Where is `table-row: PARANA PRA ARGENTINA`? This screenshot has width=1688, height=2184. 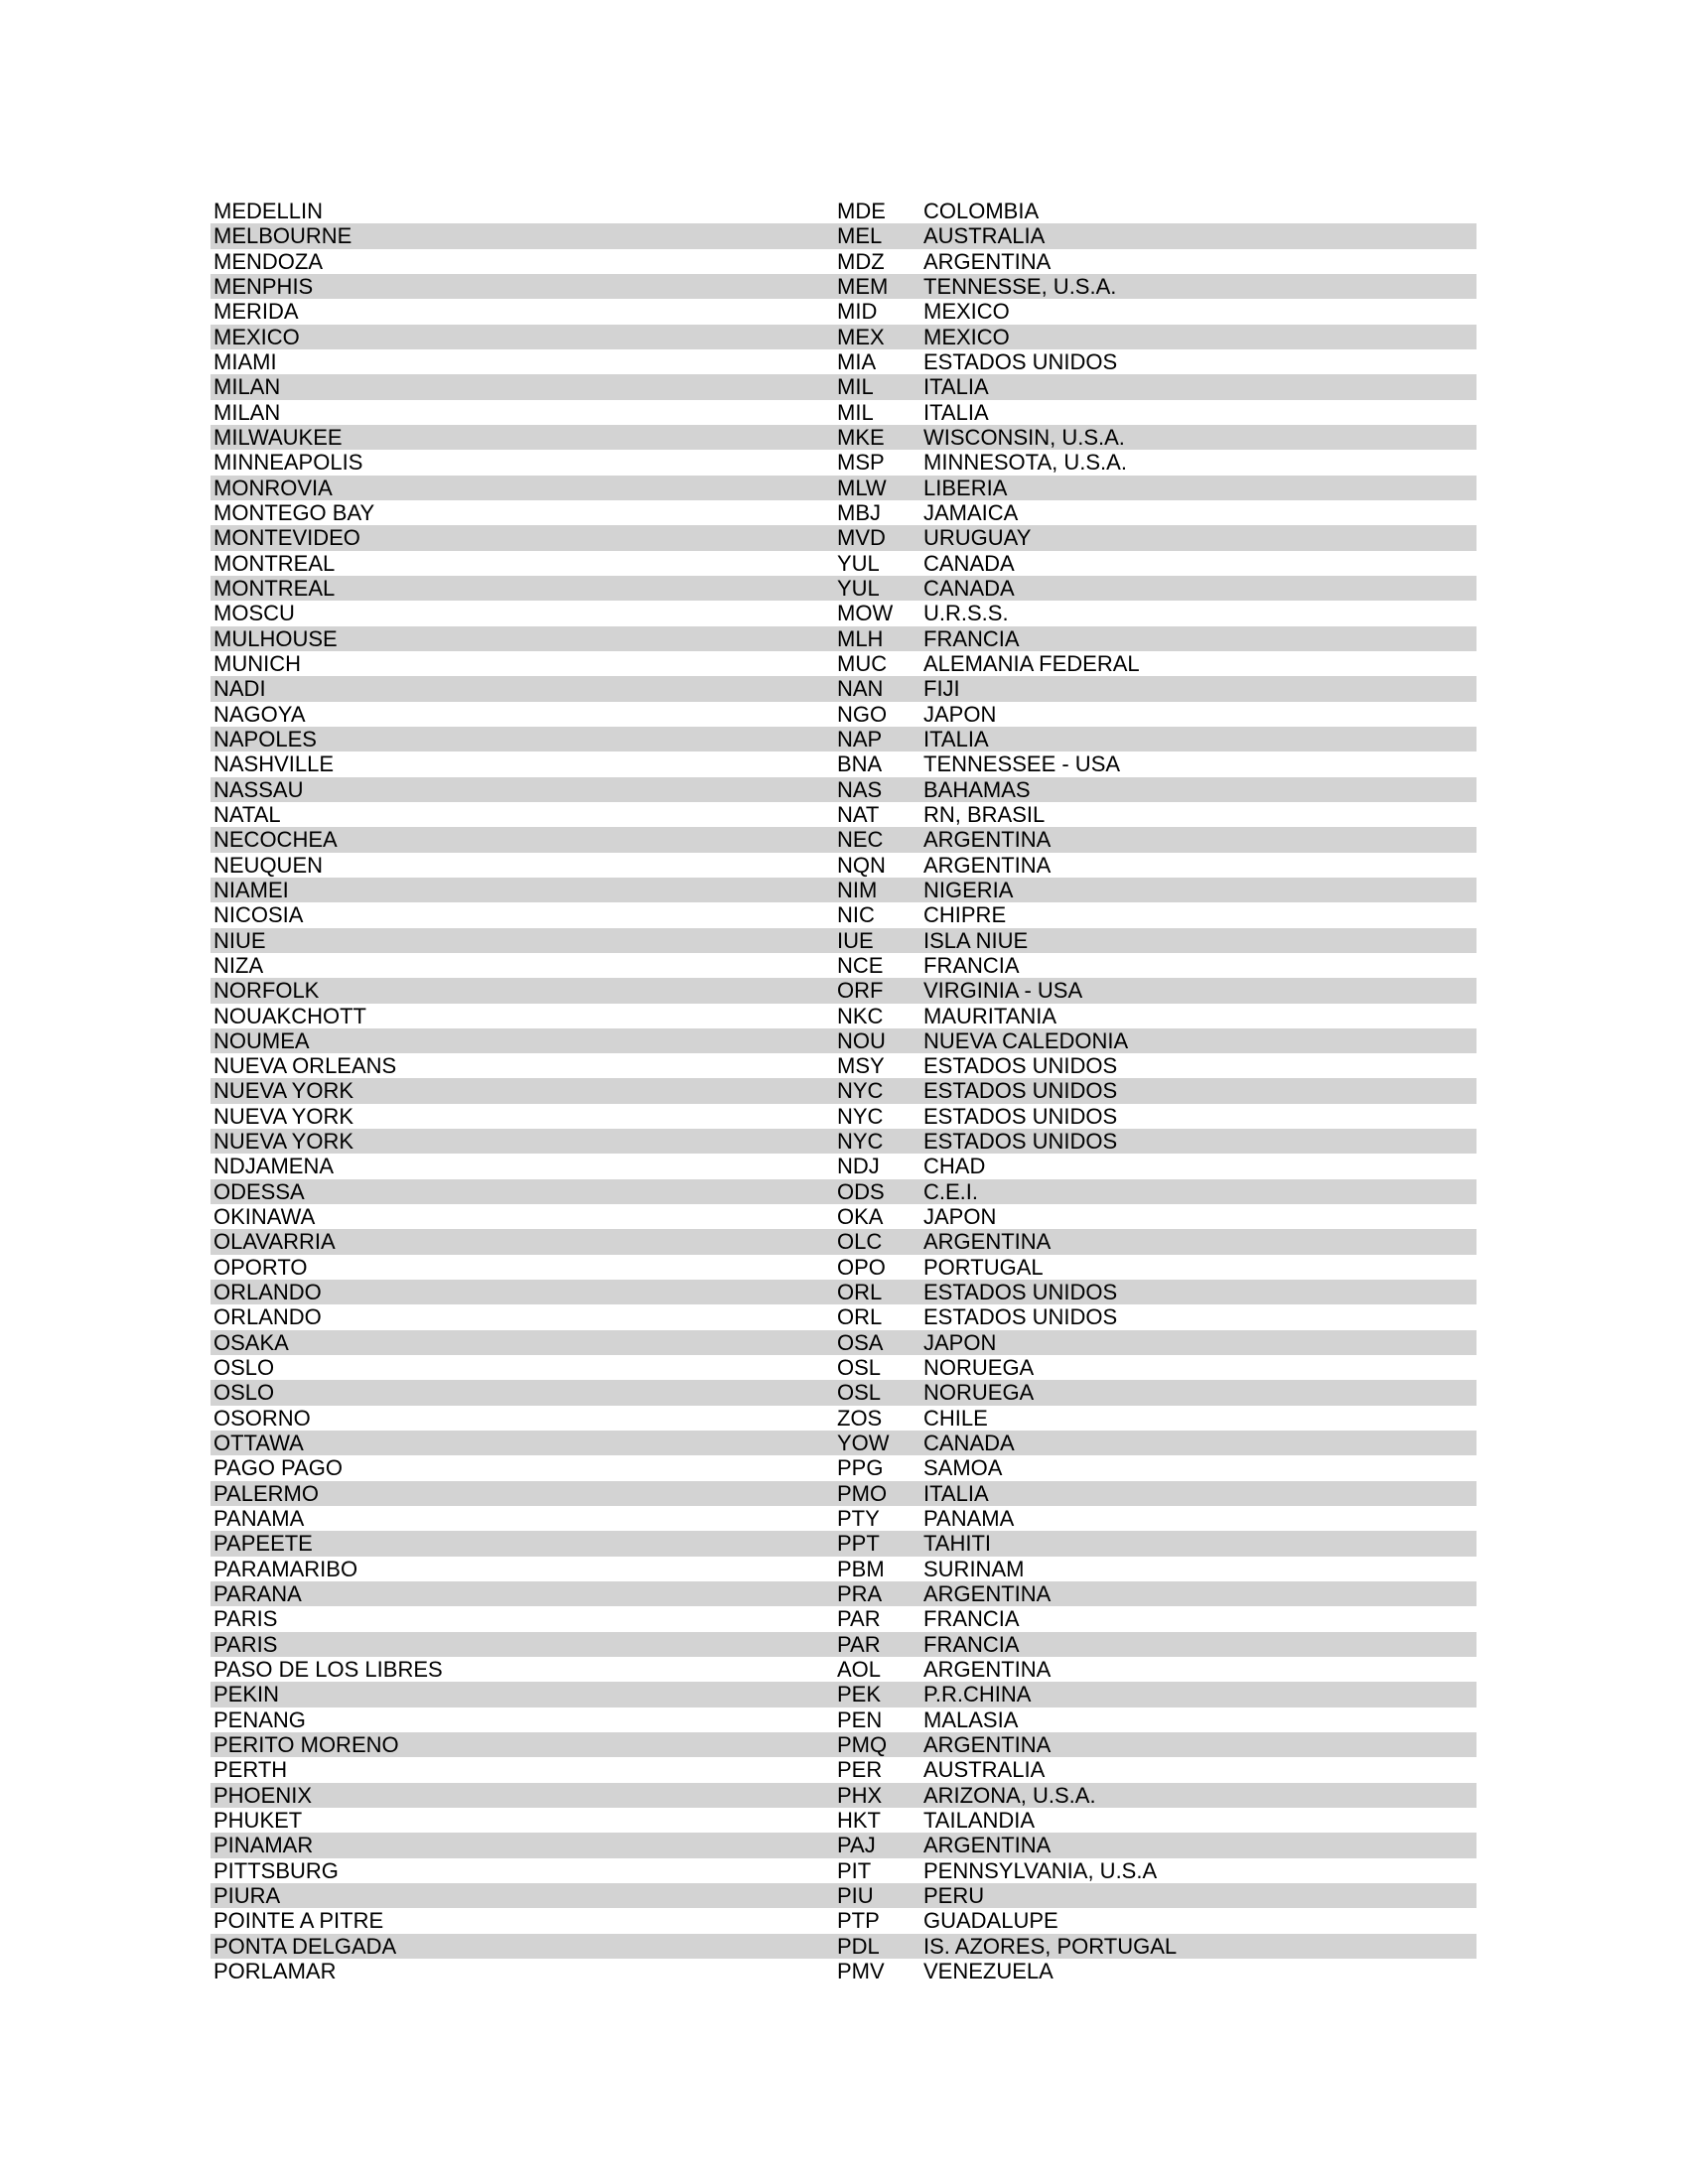
table-row: PARANA PRA ARGENTINA is located at coordinates (844, 1594).